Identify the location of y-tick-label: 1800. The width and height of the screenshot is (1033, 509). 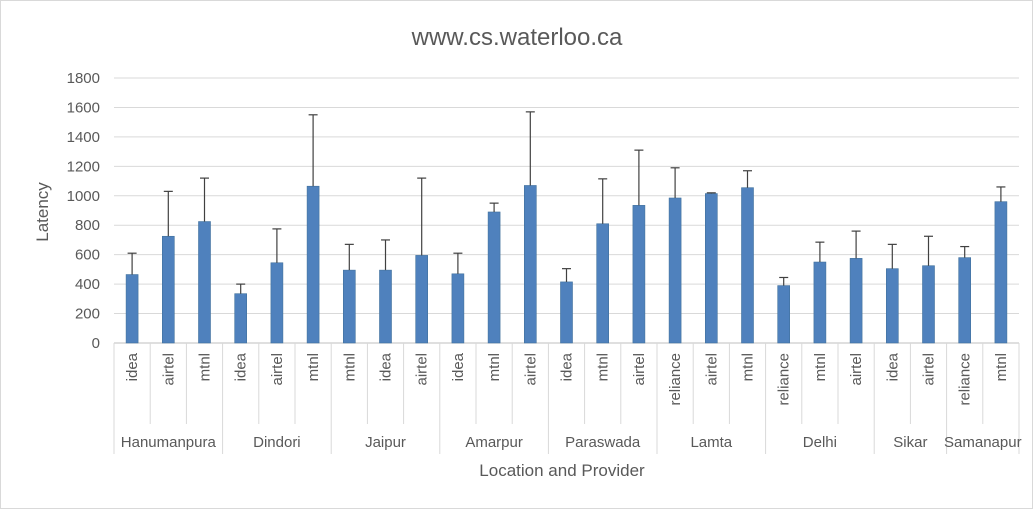
(83, 78).